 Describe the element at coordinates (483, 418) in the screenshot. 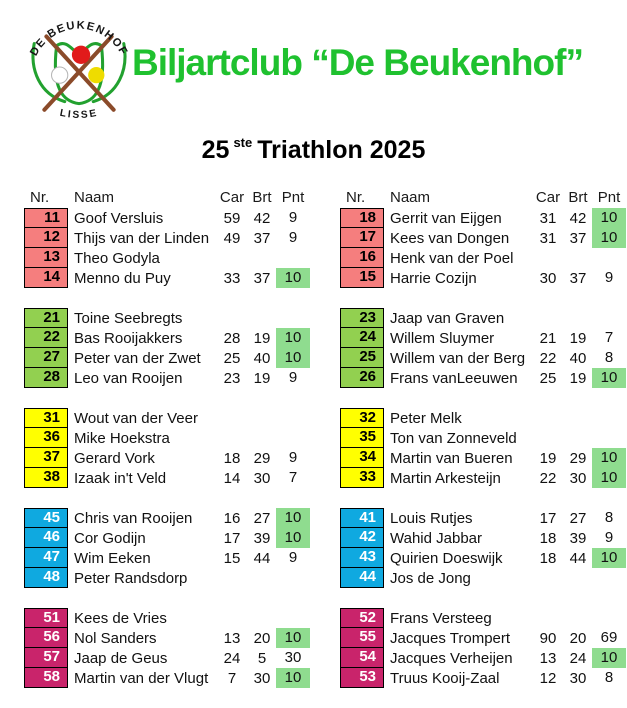

I see `player-row: 32 Peter Melk` at that location.